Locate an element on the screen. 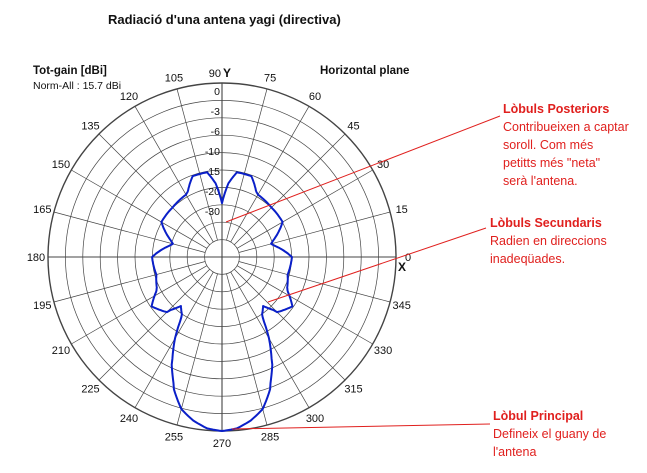  angle-tick-label: 165 is located at coordinates (42, 210).